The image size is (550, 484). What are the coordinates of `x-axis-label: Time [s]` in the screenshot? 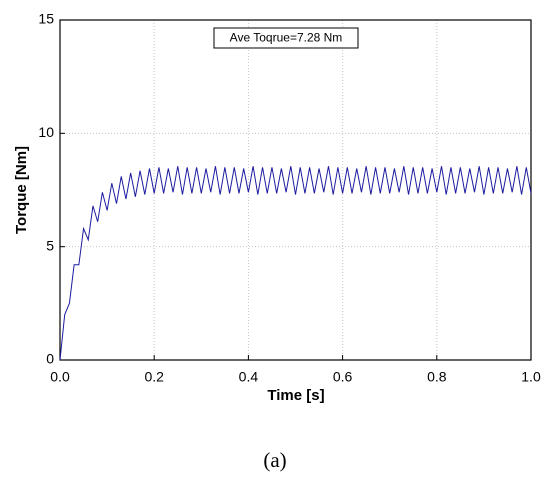 It's located at (295, 395).